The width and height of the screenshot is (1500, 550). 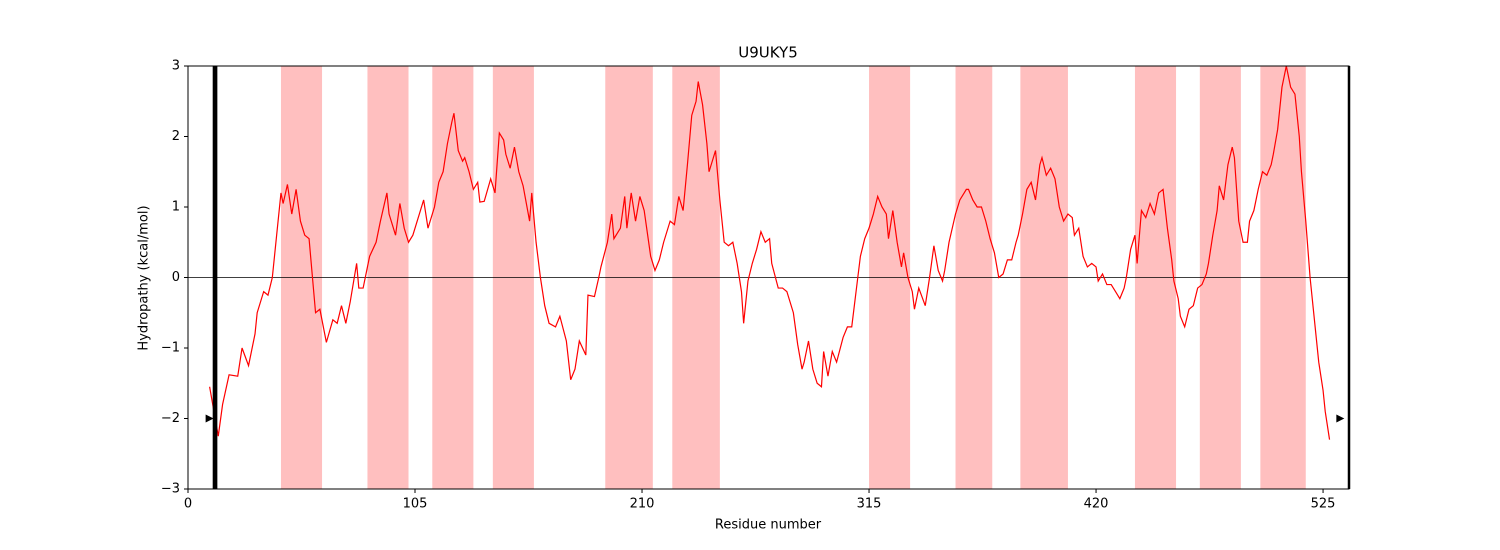 I want to click on y-tick-label: 1, so click(x=176, y=207).